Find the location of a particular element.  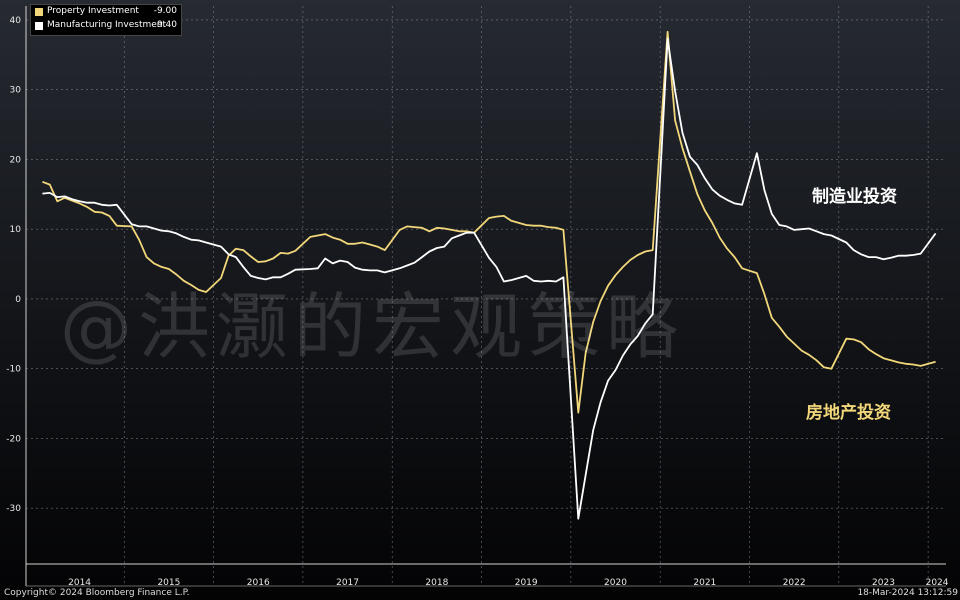

legend-item-property: Property Investment -9.00 is located at coordinates (106, 12).